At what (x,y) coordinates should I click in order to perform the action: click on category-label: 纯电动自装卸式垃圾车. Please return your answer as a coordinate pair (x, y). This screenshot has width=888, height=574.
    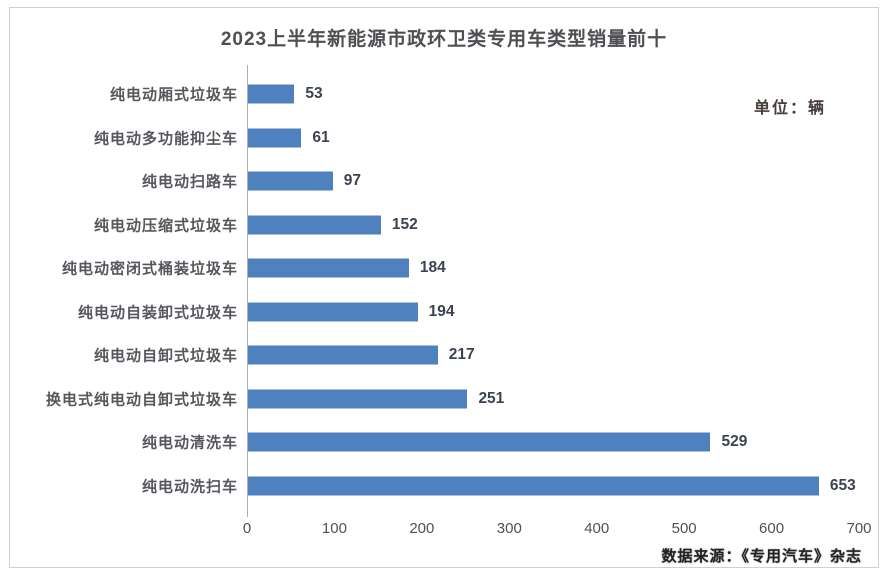
    Looking at the image, I should click on (157, 312).